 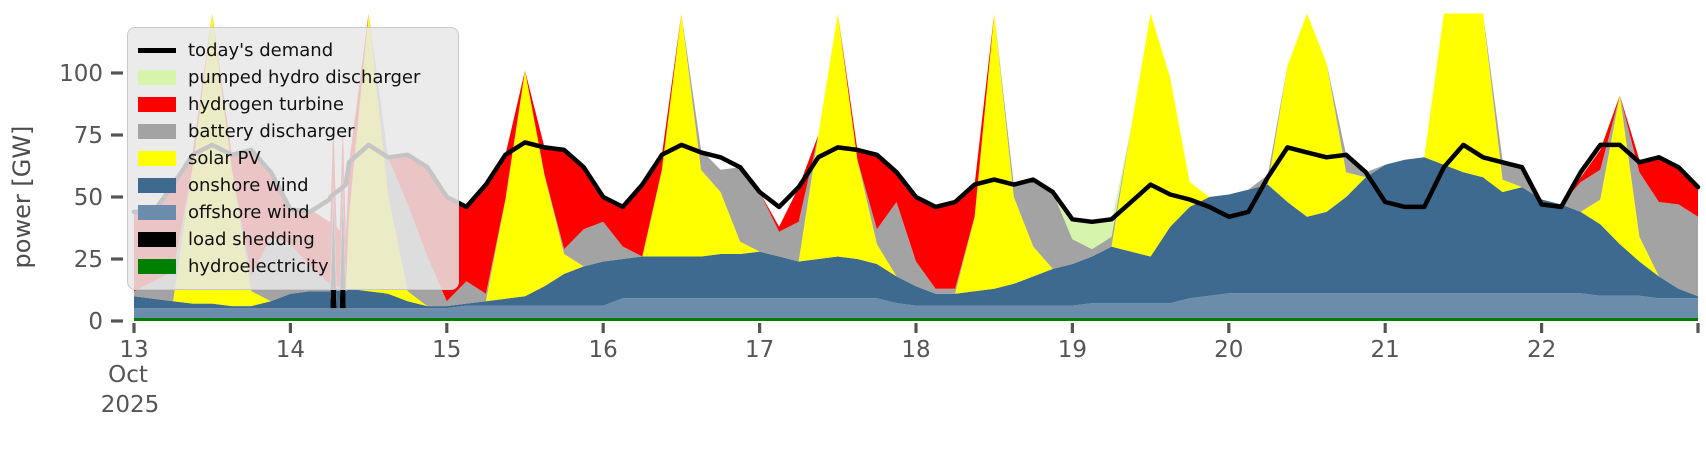 I want to click on legend-item-load-shedding: load shedding, so click(x=292, y=239).